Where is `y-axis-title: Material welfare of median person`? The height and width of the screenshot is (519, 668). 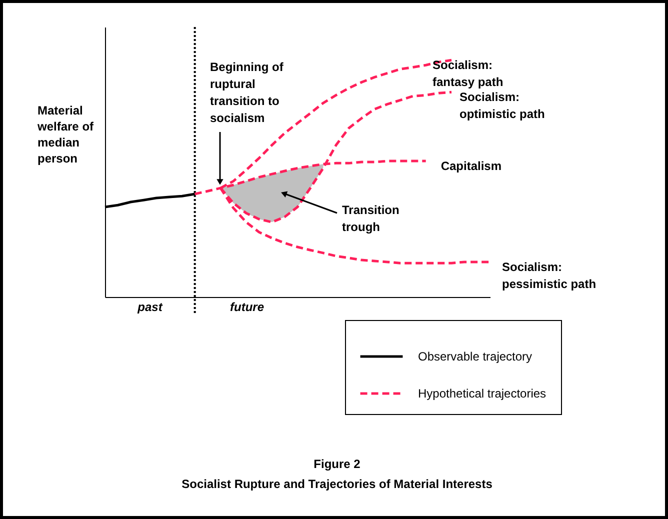 y-axis-title: Material welfare of median person is located at coordinates (65, 135).